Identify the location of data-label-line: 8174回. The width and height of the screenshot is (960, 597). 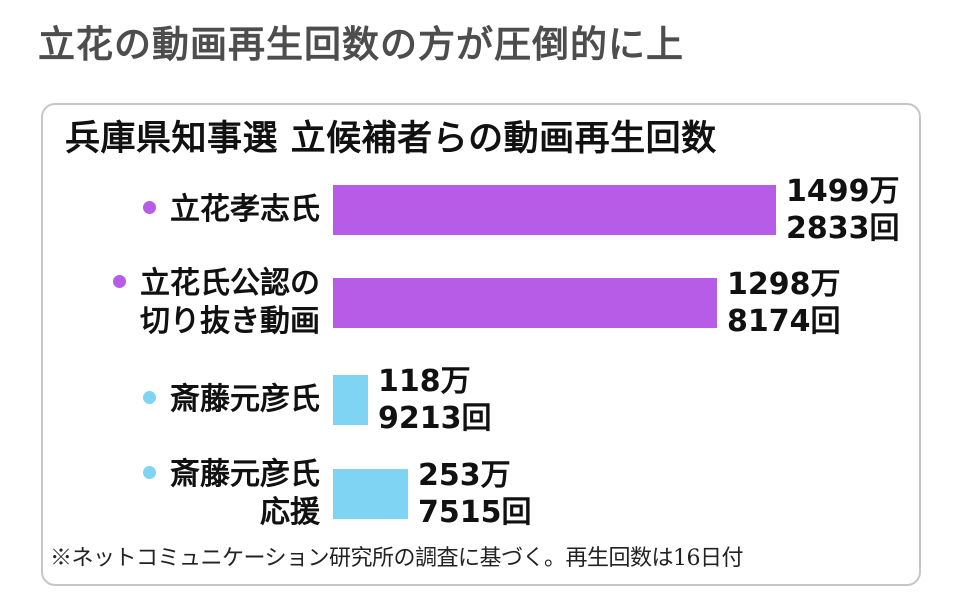
(784, 321).